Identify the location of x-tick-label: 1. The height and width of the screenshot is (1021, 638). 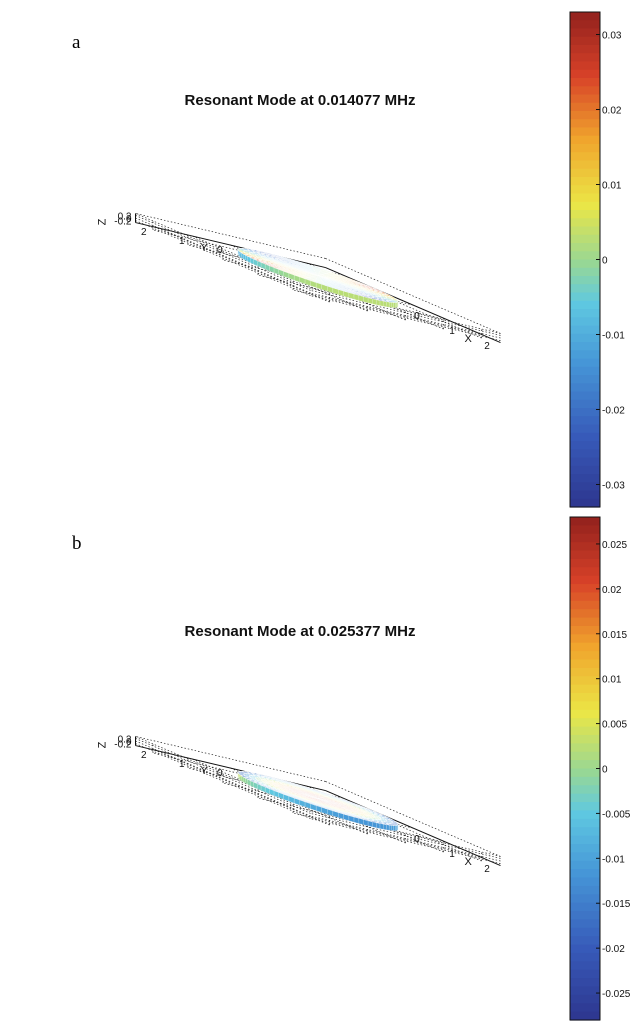
(452, 331).